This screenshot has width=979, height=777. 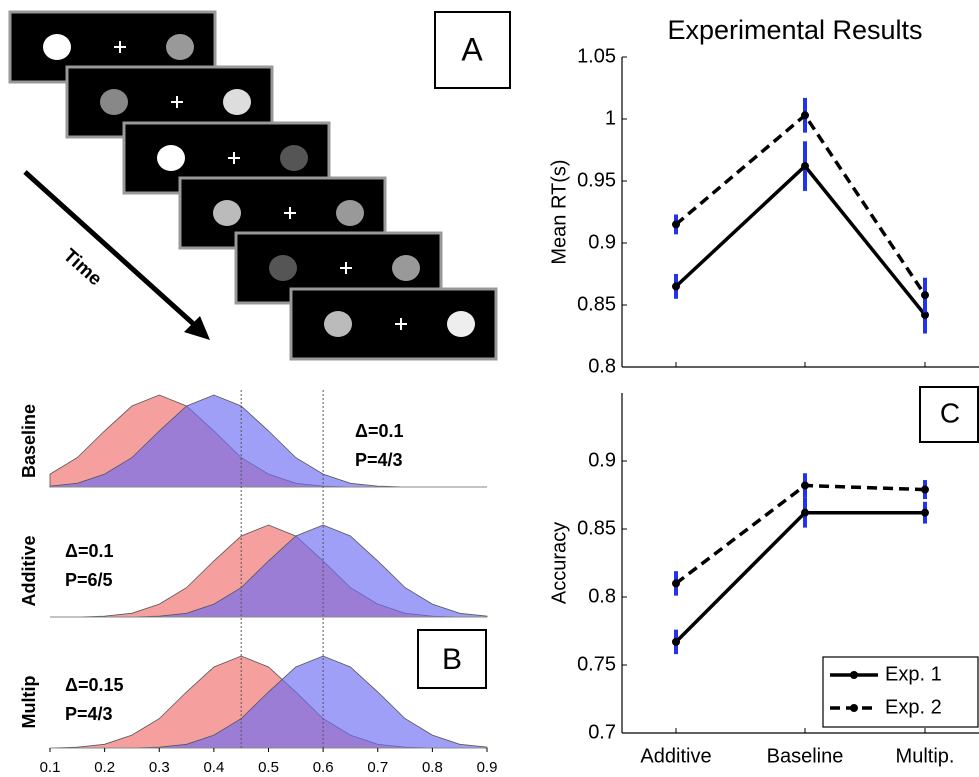 What do you see at coordinates (925, 756) in the screenshot?
I see `x-tick-label: Multip.` at bounding box center [925, 756].